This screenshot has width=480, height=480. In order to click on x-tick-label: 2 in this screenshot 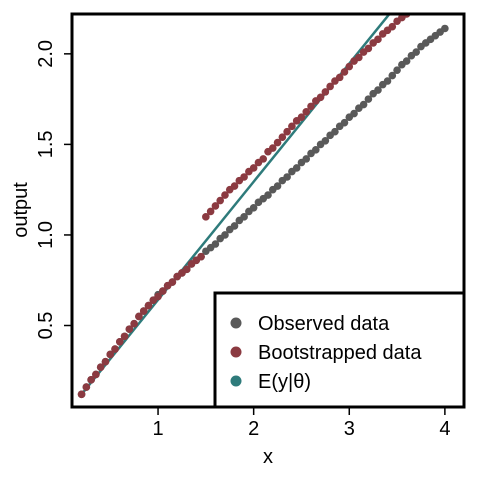, I will do `click(253, 429)`.